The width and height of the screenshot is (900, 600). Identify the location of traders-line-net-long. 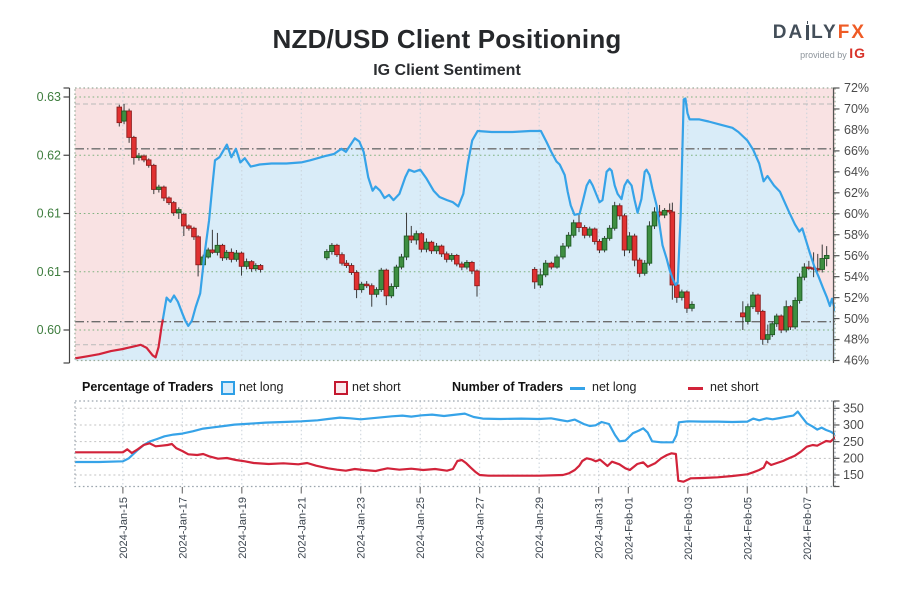
(455, 437).